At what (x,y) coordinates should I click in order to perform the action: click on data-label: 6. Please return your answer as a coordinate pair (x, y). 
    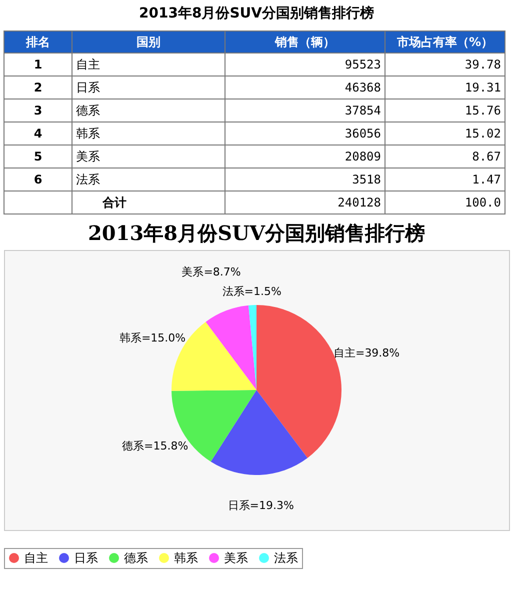
    Looking at the image, I should click on (38, 179).